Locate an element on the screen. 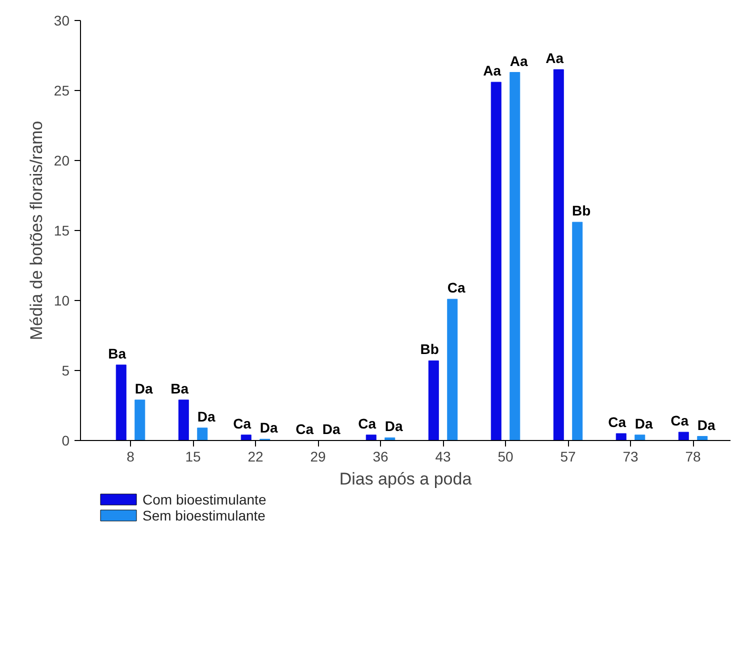 Image resolution: width=753 pixels, height=652 pixels. y-tick-label: 25 is located at coordinates (62, 90).